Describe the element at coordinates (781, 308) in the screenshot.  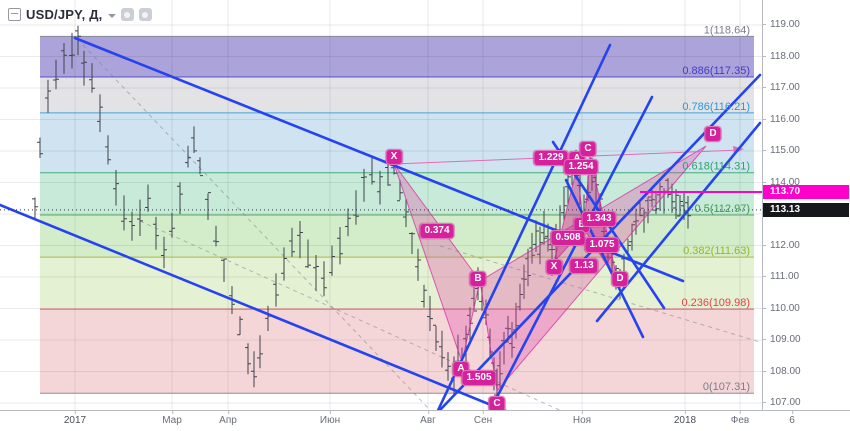
I see `price-tick: 110.00` at that location.